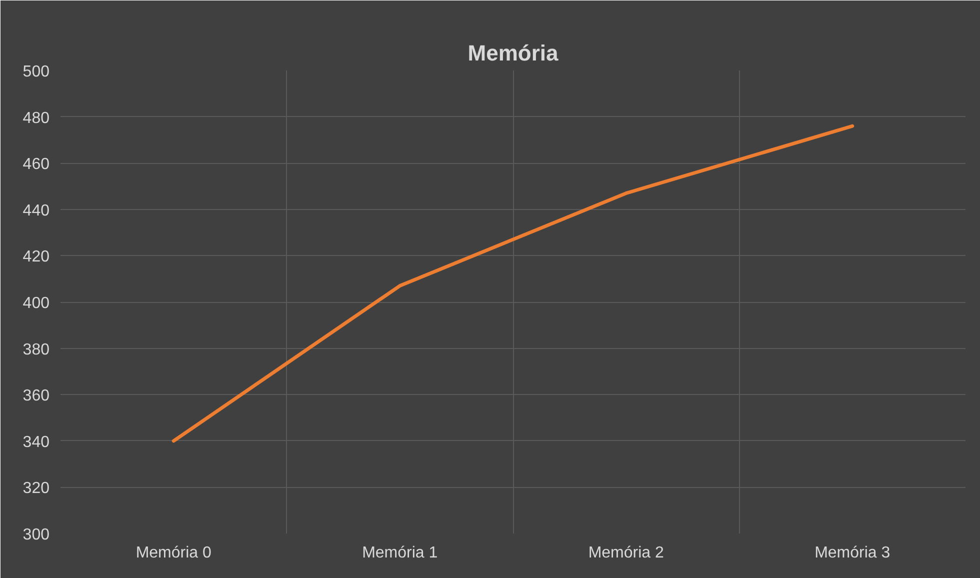 The width and height of the screenshot is (980, 578). I want to click on x-tick-label: Memória 0, so click(174, 553).